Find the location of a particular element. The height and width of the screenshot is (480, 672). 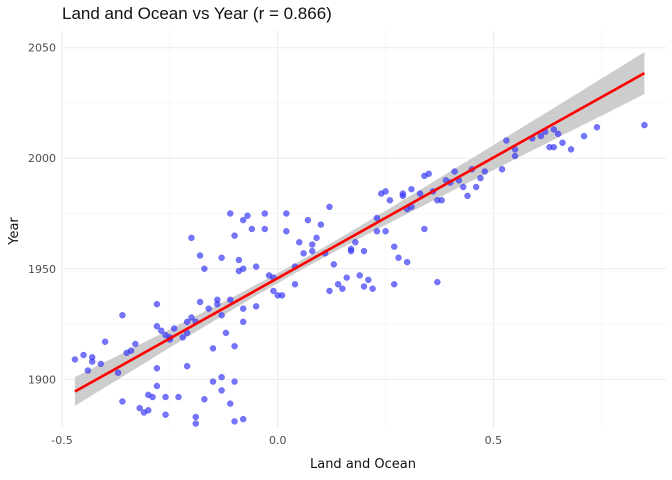

x-tick-label: 0.5 is located at coordinates (494, 440).